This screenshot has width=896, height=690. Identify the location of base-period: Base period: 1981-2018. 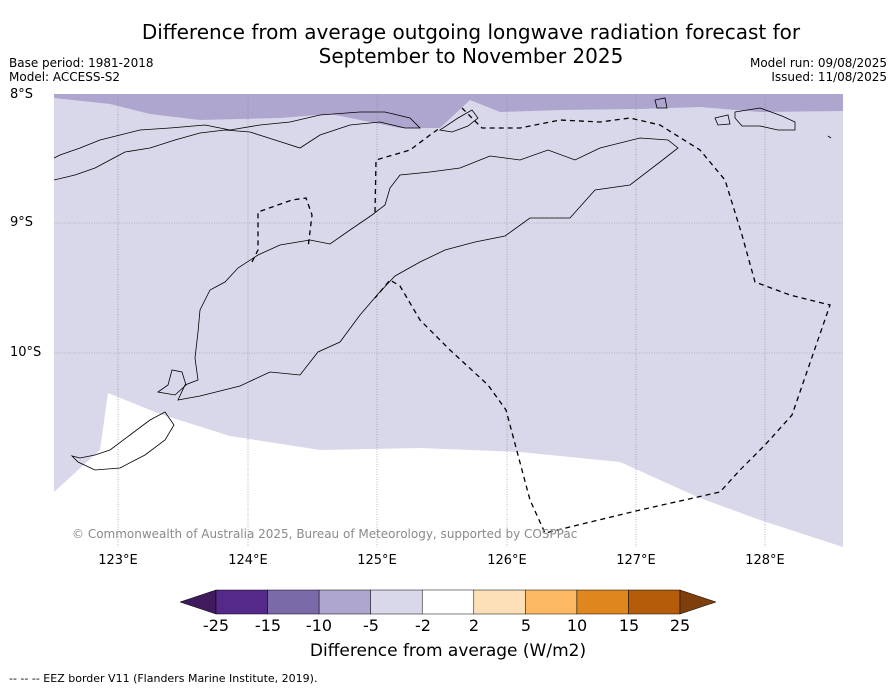
(81, 63).